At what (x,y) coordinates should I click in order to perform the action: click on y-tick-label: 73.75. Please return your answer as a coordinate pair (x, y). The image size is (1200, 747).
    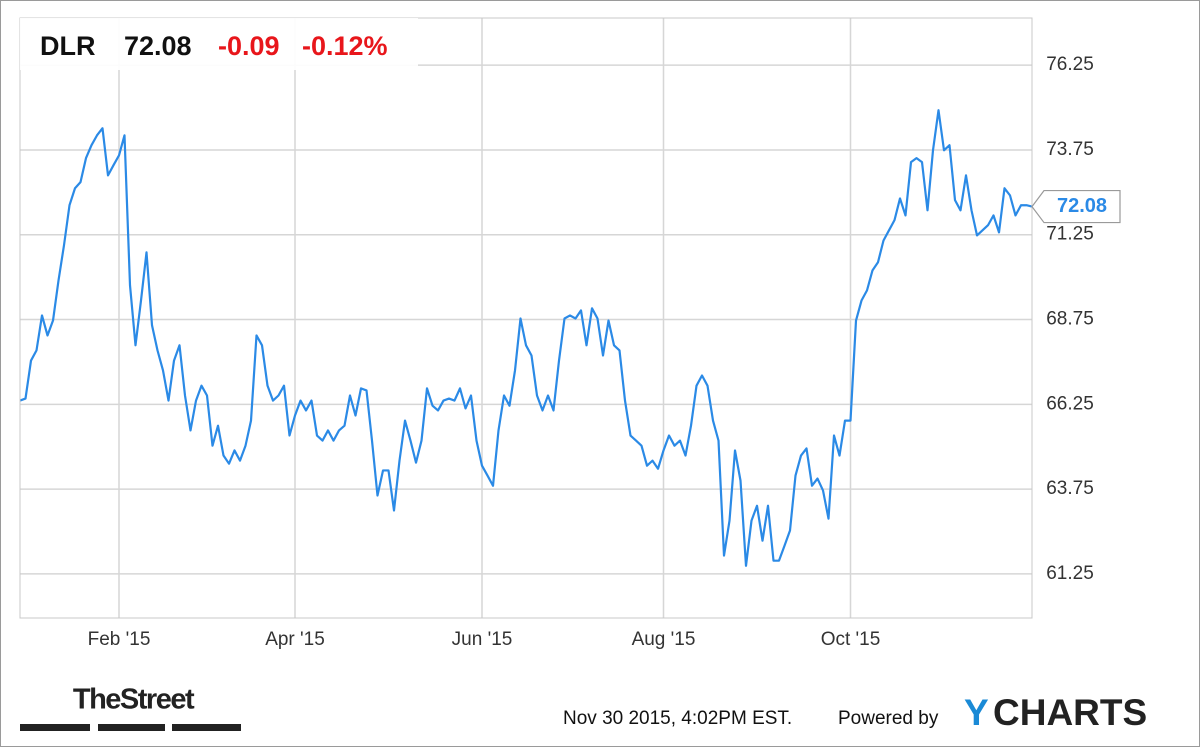
    Looking at the image, I should click on (1070, 149).